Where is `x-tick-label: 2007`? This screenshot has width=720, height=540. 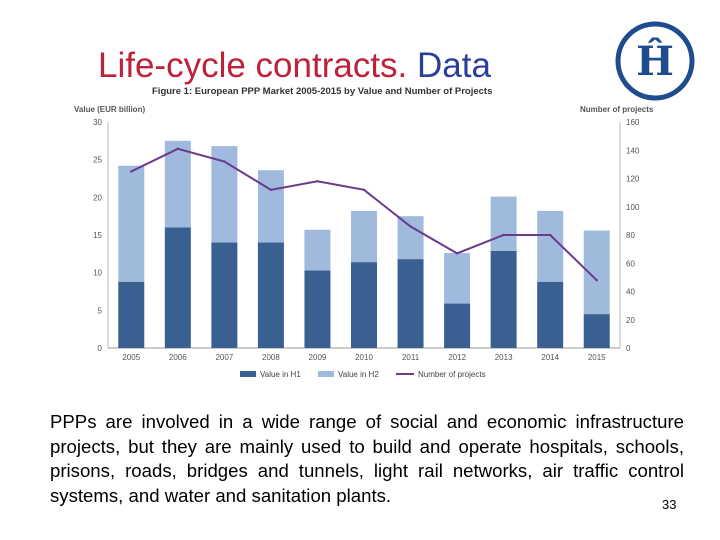
x-tick-label: 2007 is located at coordinates (224, 357).